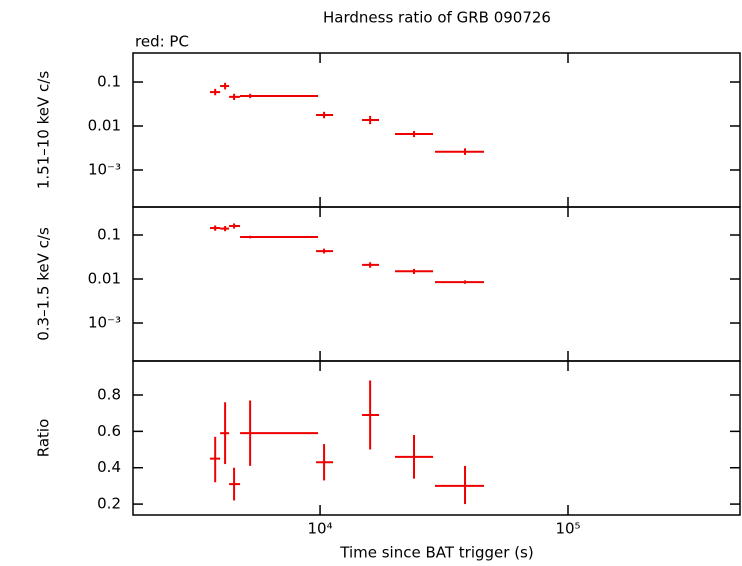 Image resolution: width=742 pixels, height=566 pixels. Describe the element at coordinates (109, 504) in the screenshot. I see `y-tick-label: 0.2` at that location.